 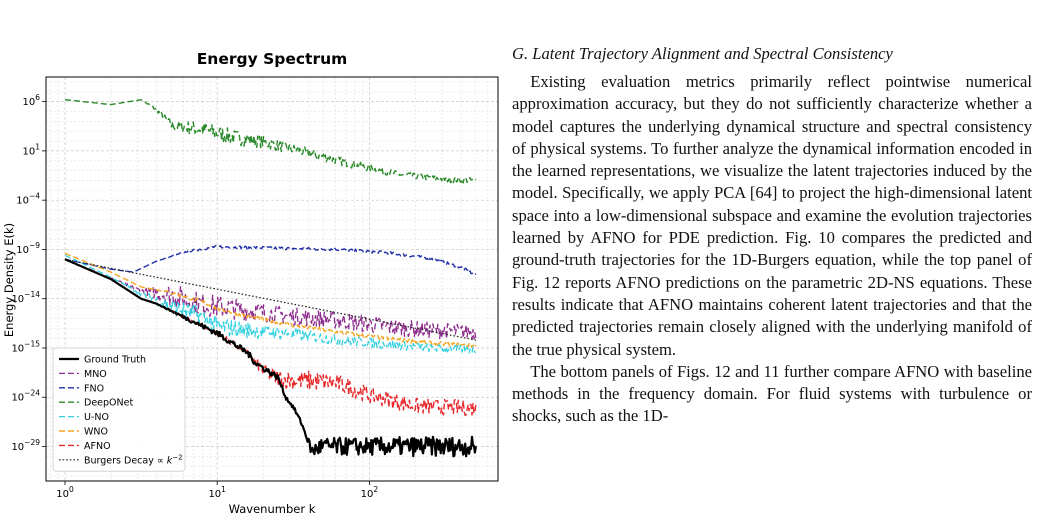 What do you see at coordinates (270, 141) in the screenshot?
I see `series-line-deeponet` at bounding box center [270, 141].